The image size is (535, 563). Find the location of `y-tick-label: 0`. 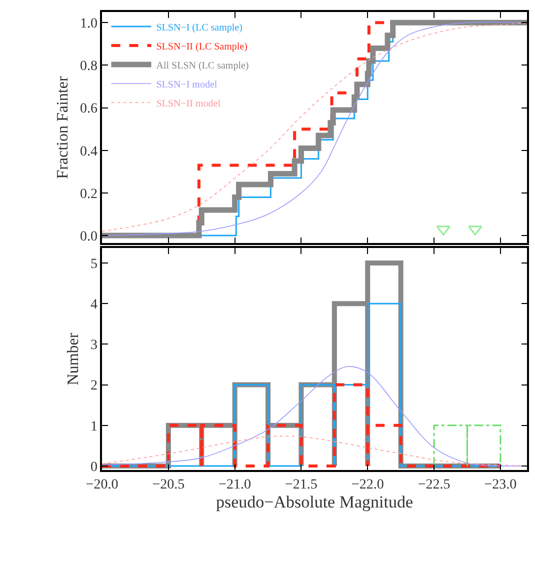

y-tick-label: 0 is located at coordinates (94, 467).